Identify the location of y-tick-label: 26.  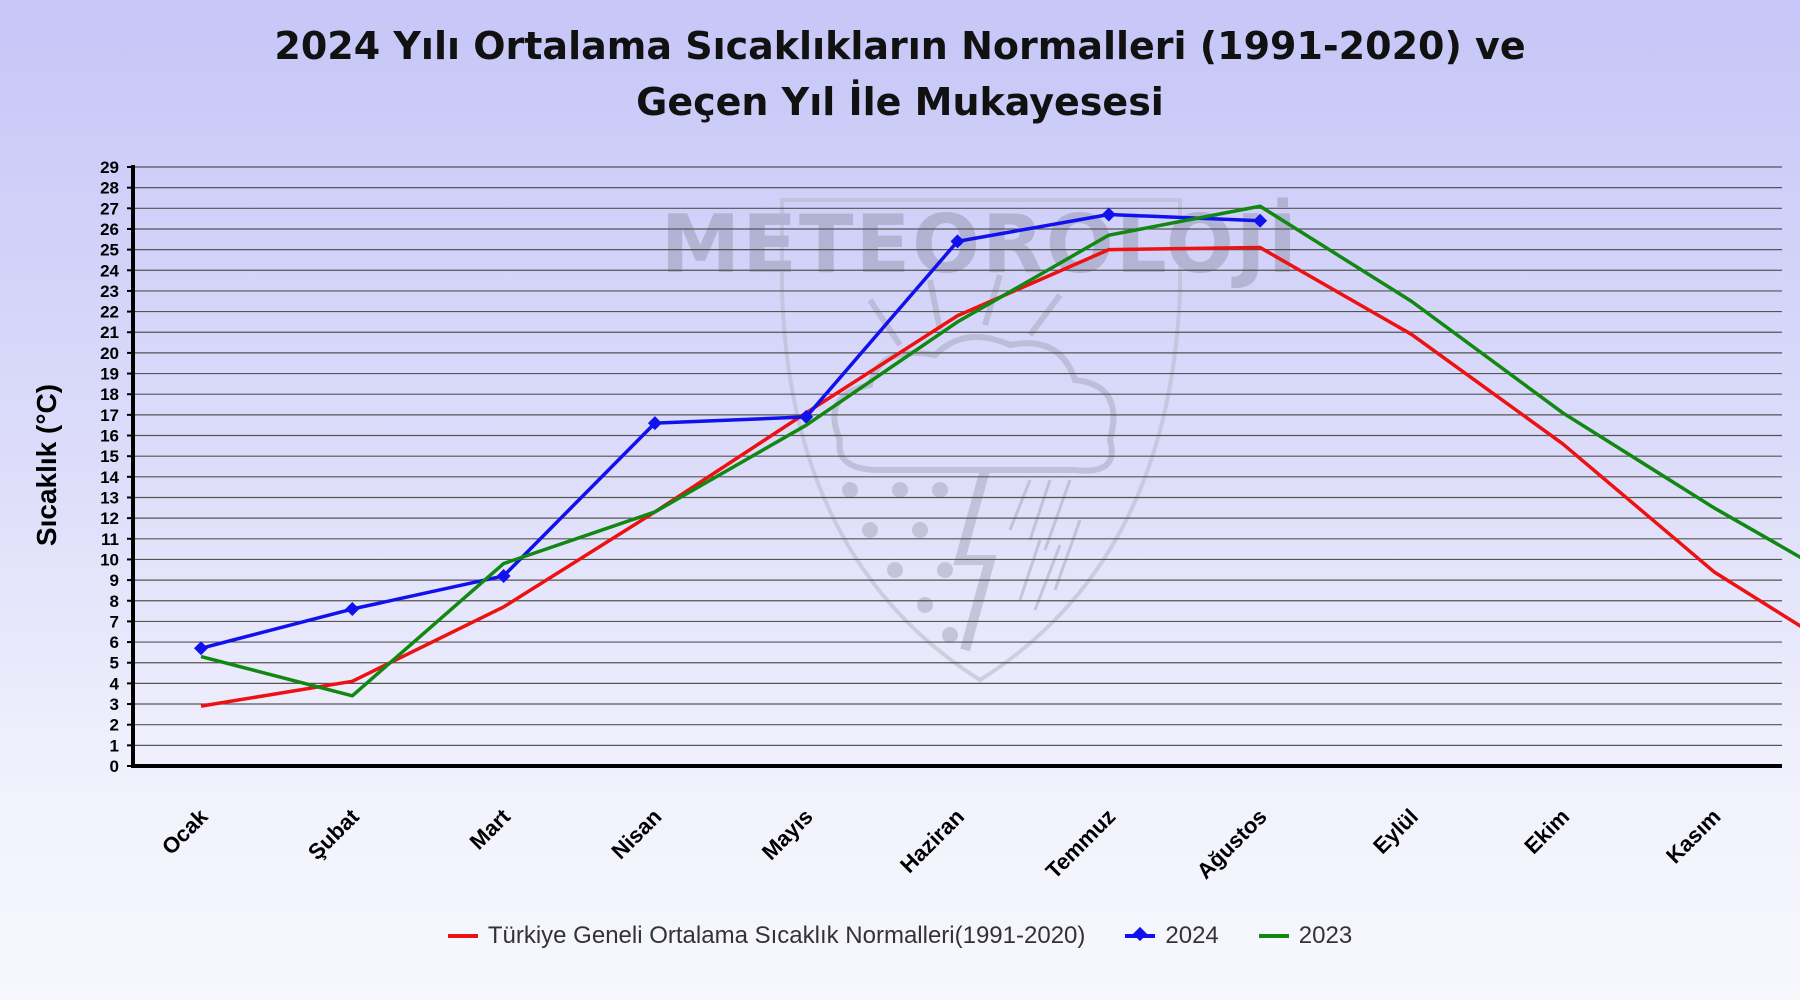
(109, 229).